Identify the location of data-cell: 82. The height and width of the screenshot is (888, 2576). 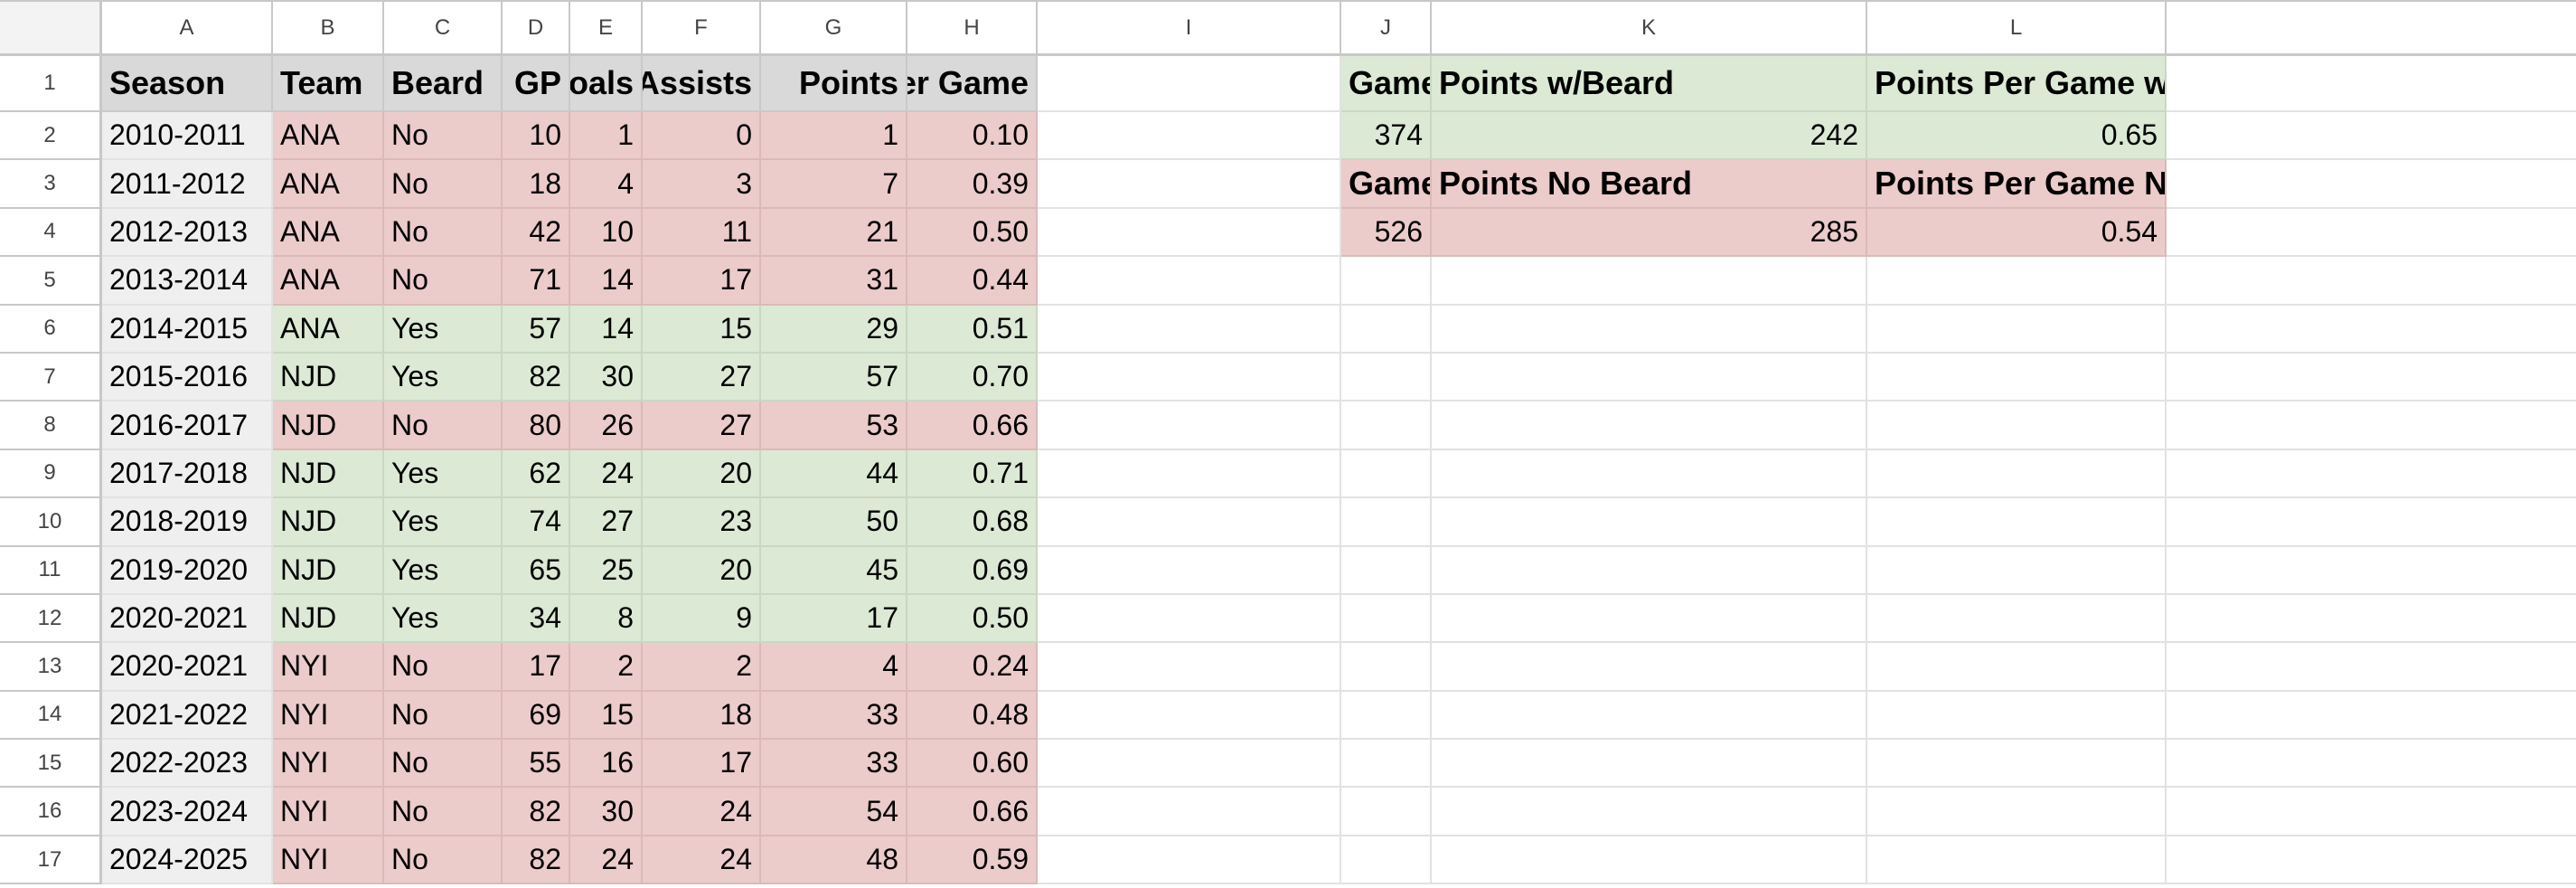
(537, 377).